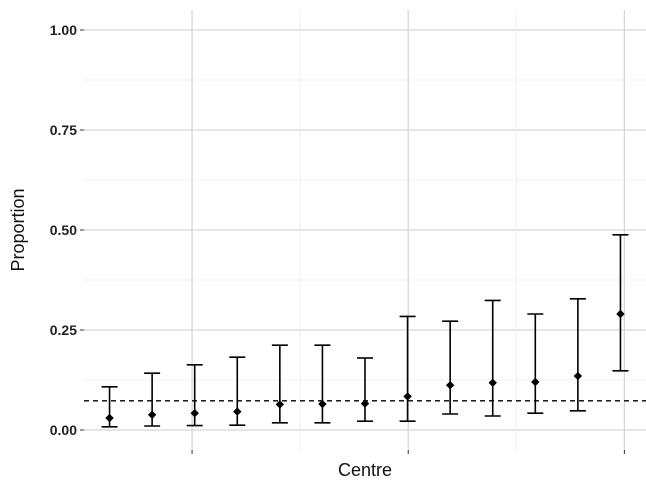 The width and height of the screenshot is (646, 481). Describe the element at coordinates (63, 30) in the screenshot. I see `y-tick-label: 1.00` at that location.